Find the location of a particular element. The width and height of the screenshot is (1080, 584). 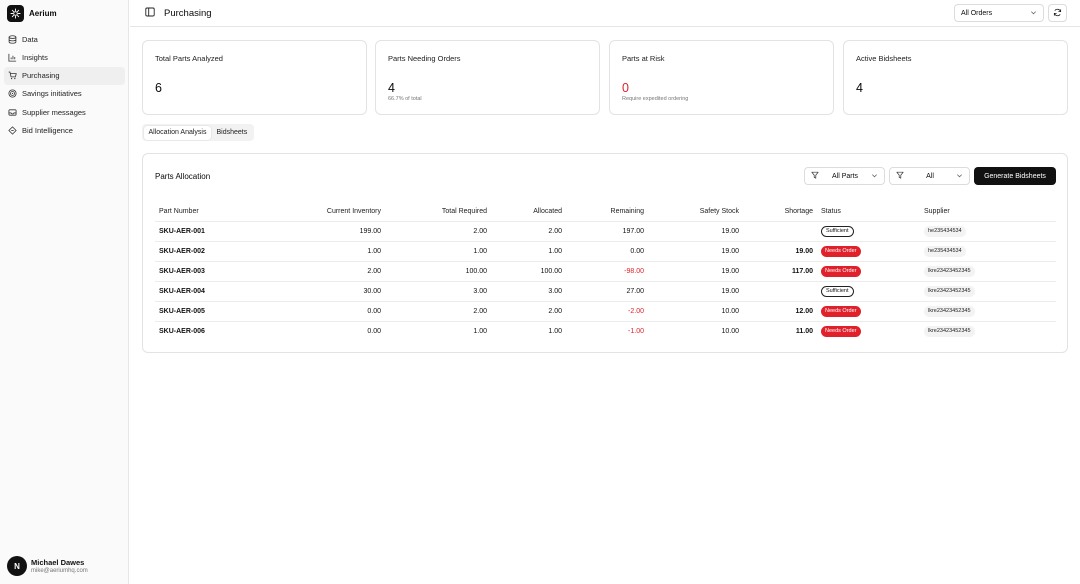

column-header: Shortage is located at coordinates (798, 211).